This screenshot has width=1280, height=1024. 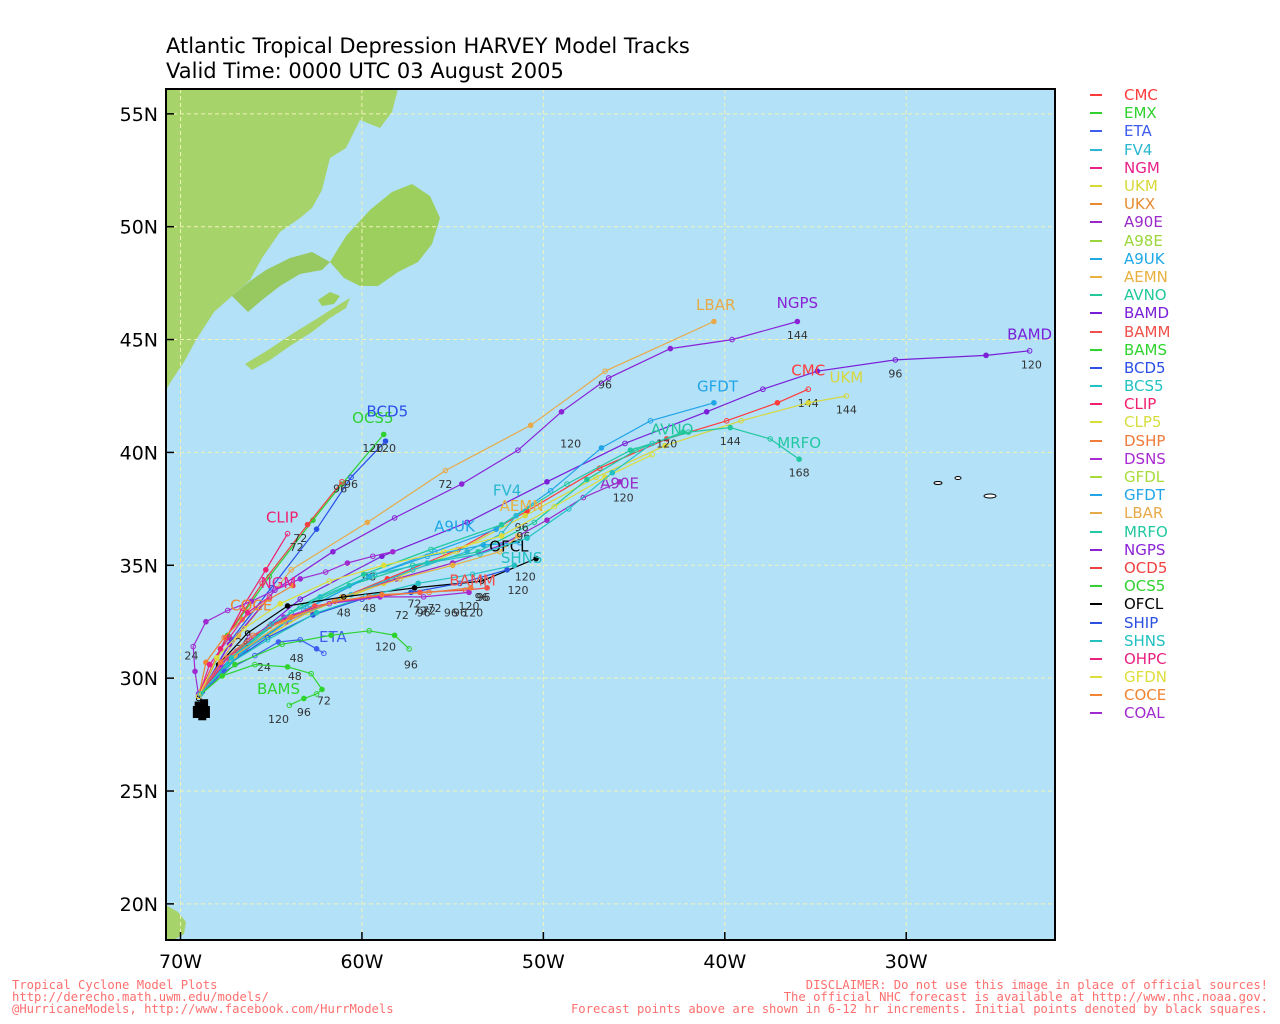 What do you see at coordinates (1144, 604) in the screenshot?
I see `legend-label: OFCL` at bounding box center [1144, 604].